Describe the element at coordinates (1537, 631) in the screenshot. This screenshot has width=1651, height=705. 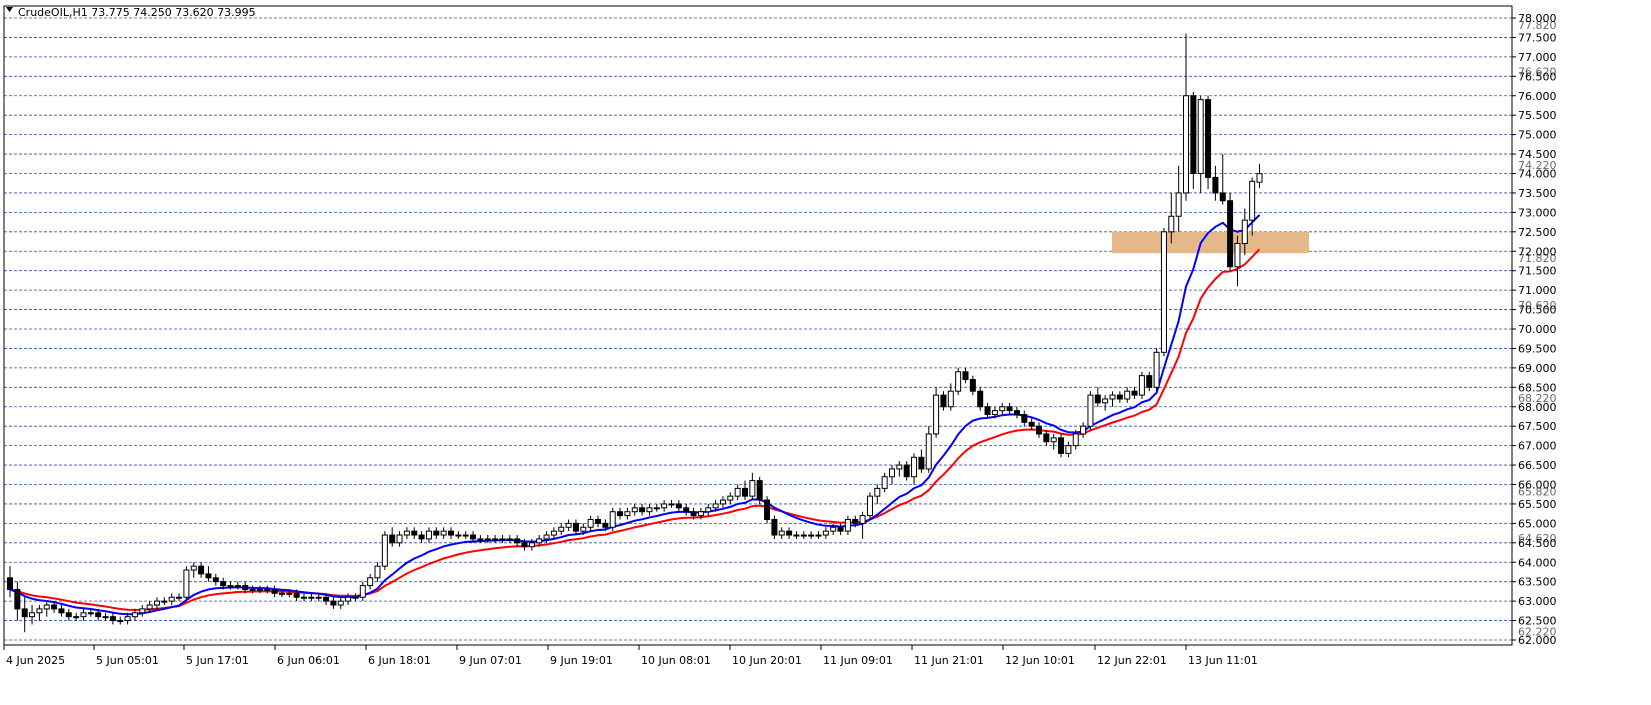
I see `price-tick-label-overlap: 62.220` at that location.